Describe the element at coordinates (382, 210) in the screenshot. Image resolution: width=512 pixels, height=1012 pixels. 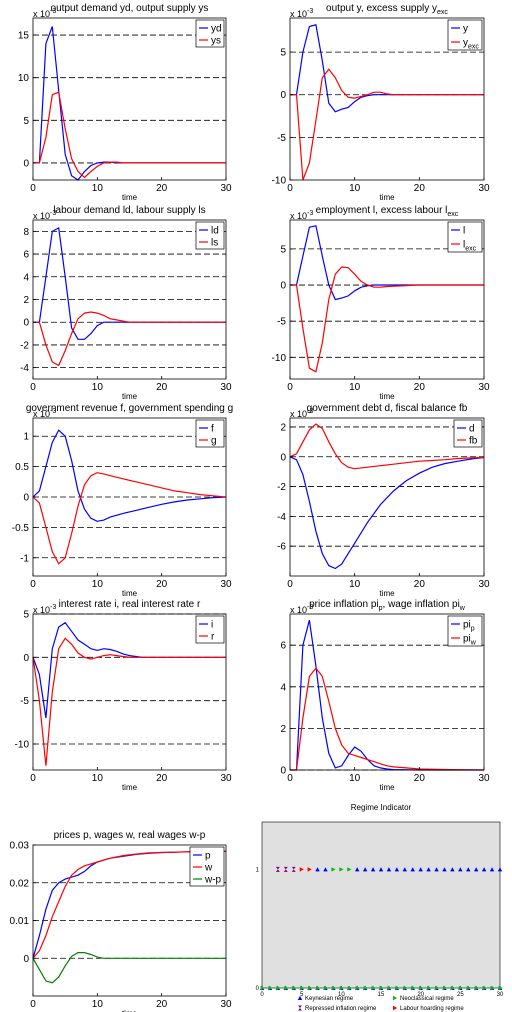
I see `chart-title-text: employment l, excess labour l` at that location.